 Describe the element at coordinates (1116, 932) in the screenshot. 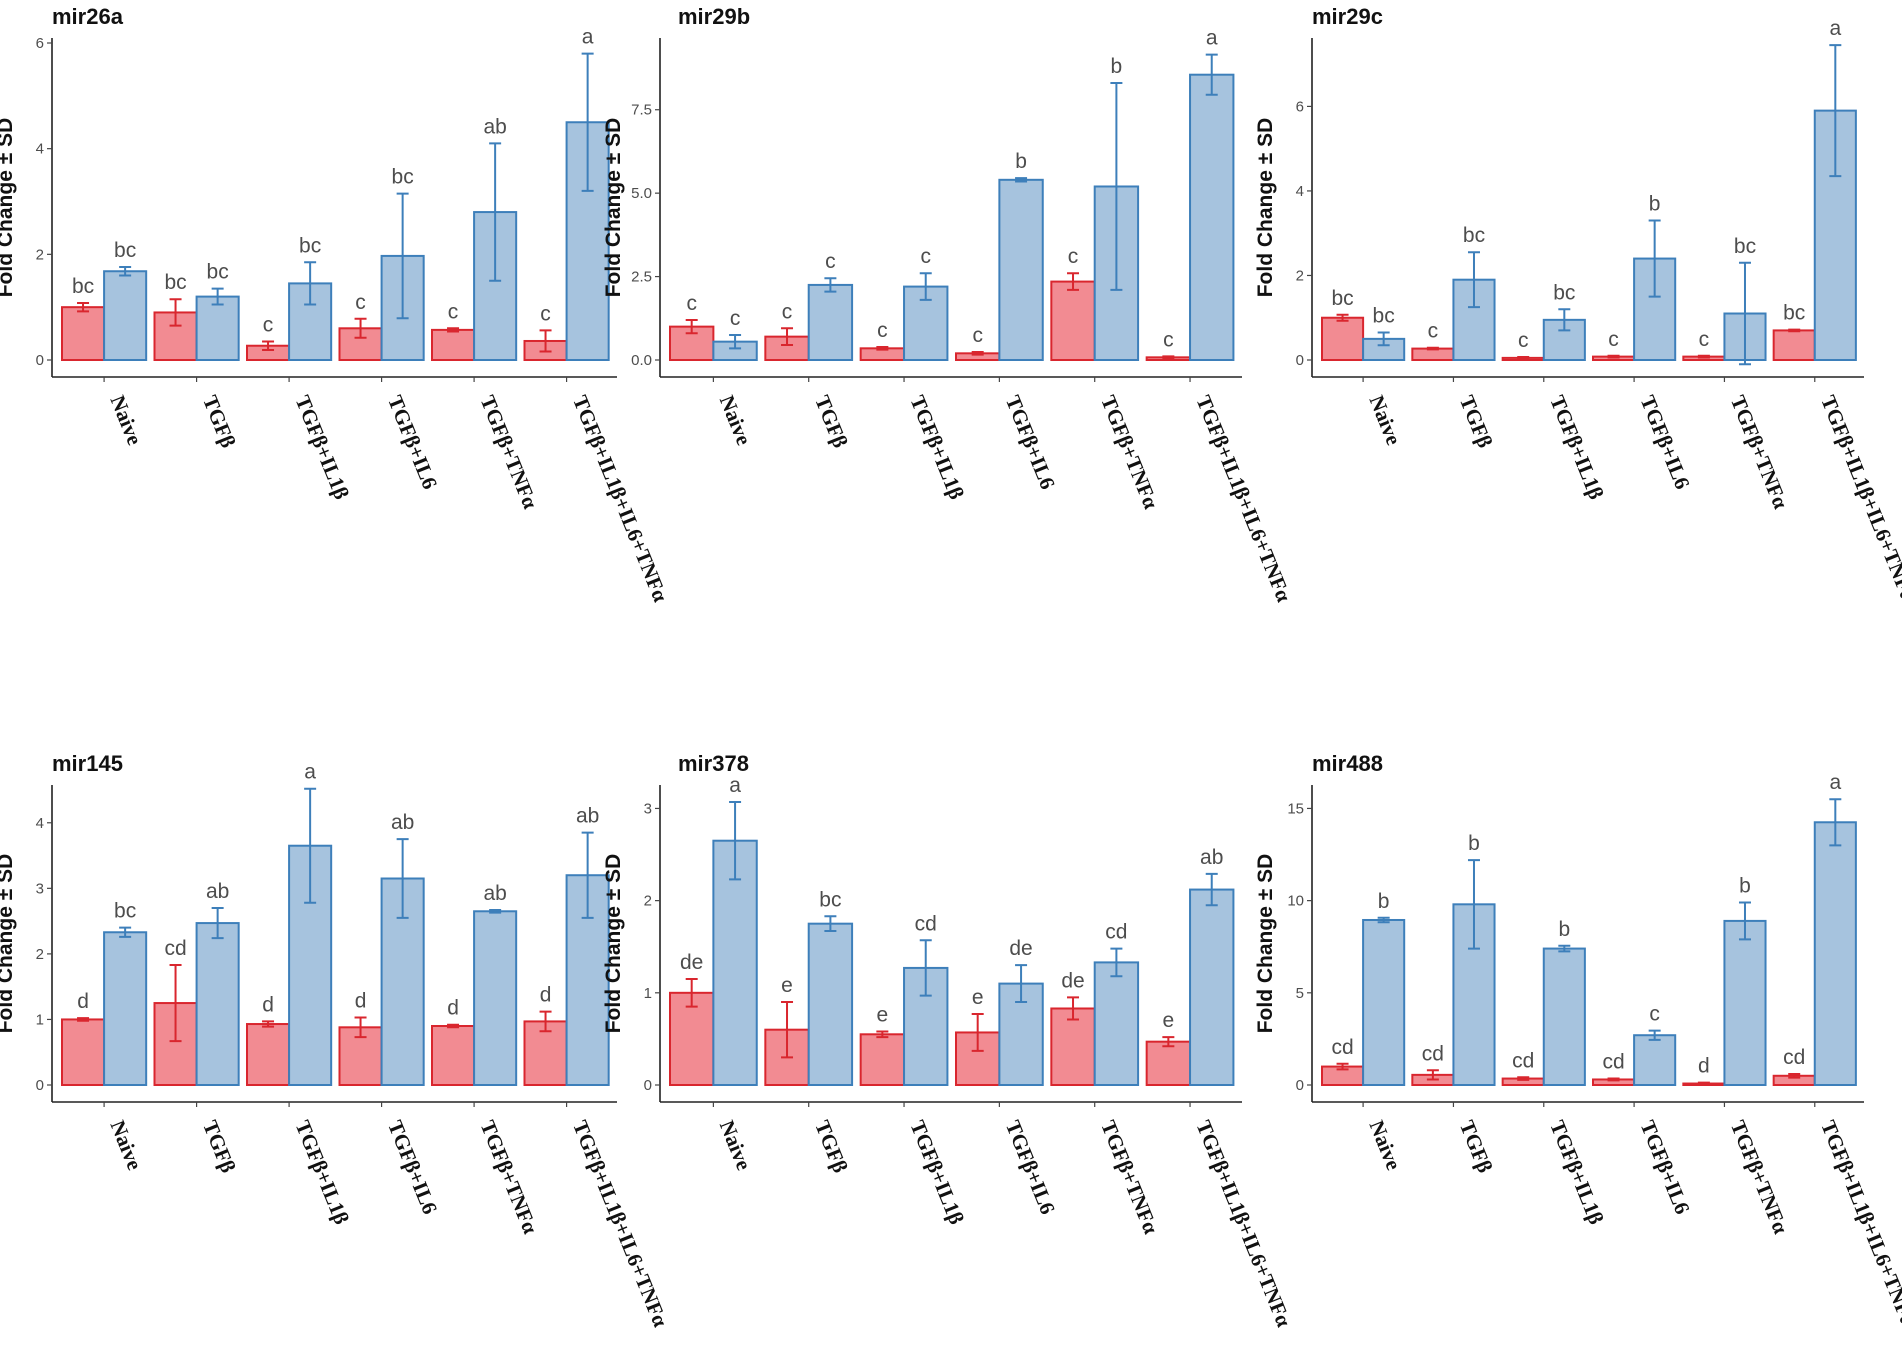

I see `significance-label: cd` at that location.